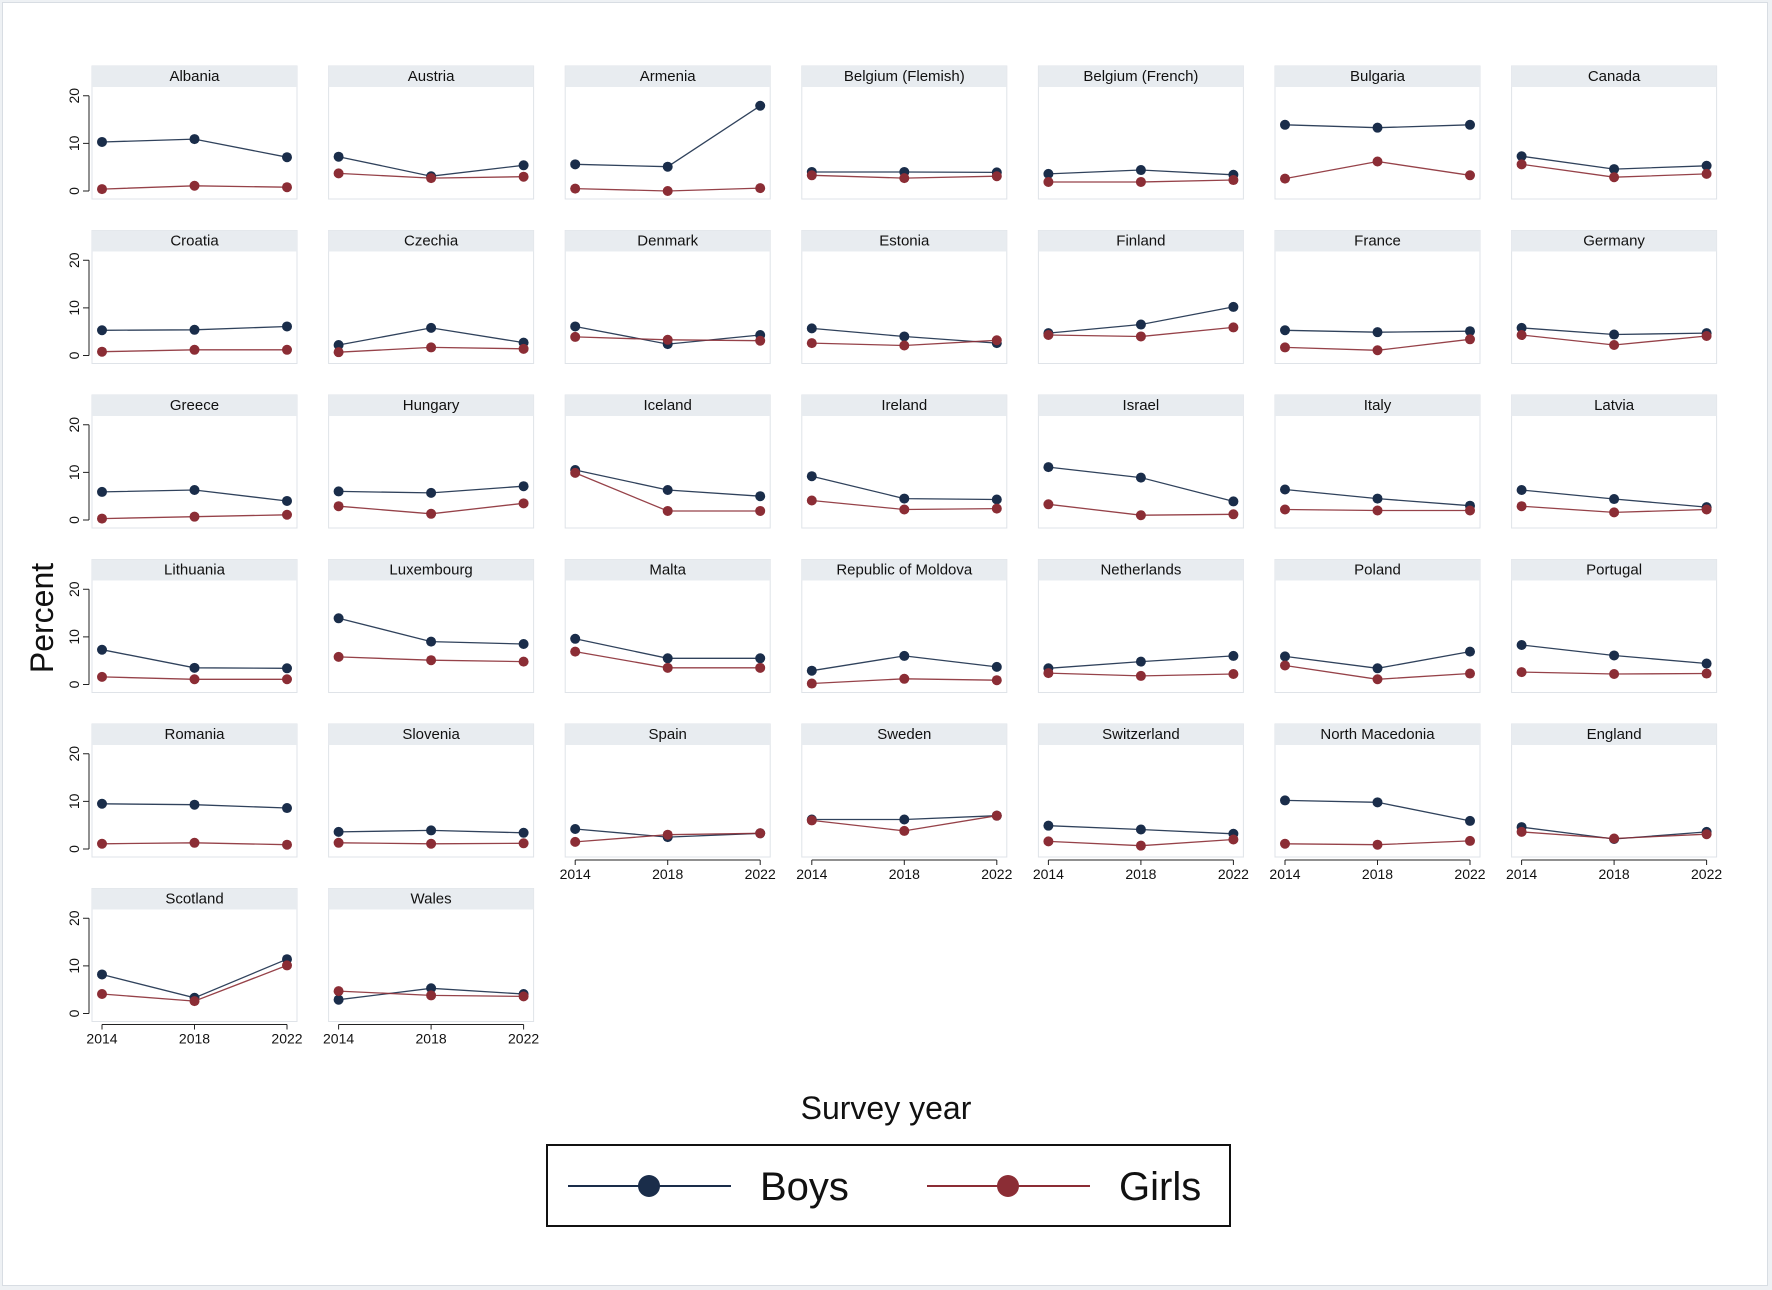  Describe the element at coordinates (904, 241) in the screenshot. I see `panel-title: Estonia` at that location.